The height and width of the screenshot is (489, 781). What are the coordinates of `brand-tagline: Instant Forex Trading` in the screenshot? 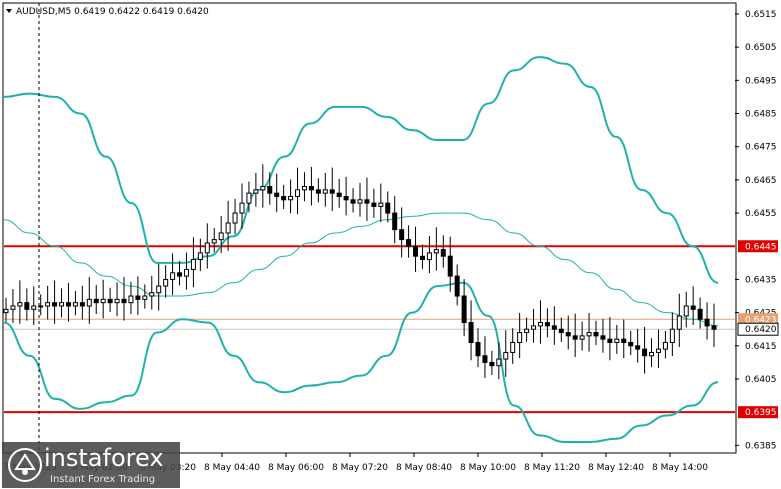 It's located at (103, 479).